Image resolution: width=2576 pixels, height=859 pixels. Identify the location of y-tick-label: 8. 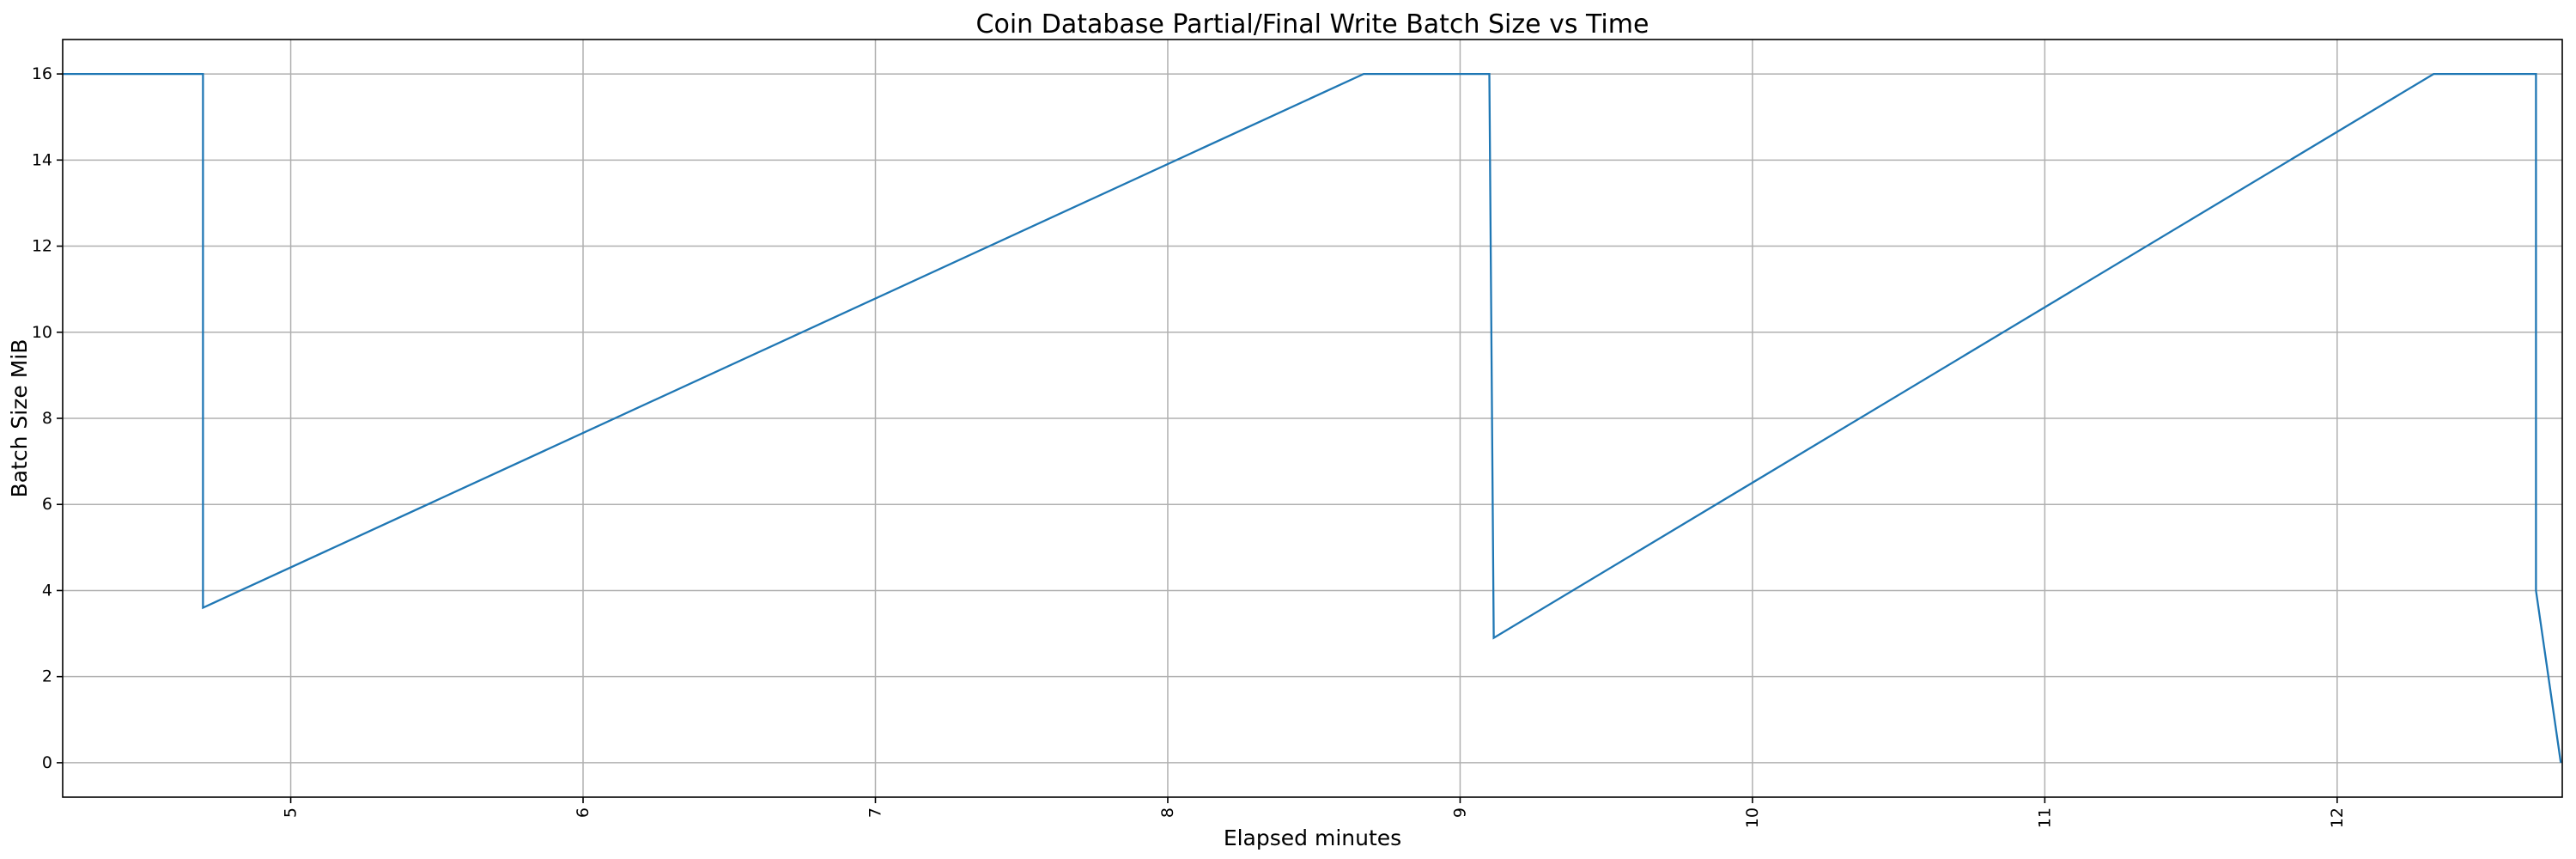
(47, 418).